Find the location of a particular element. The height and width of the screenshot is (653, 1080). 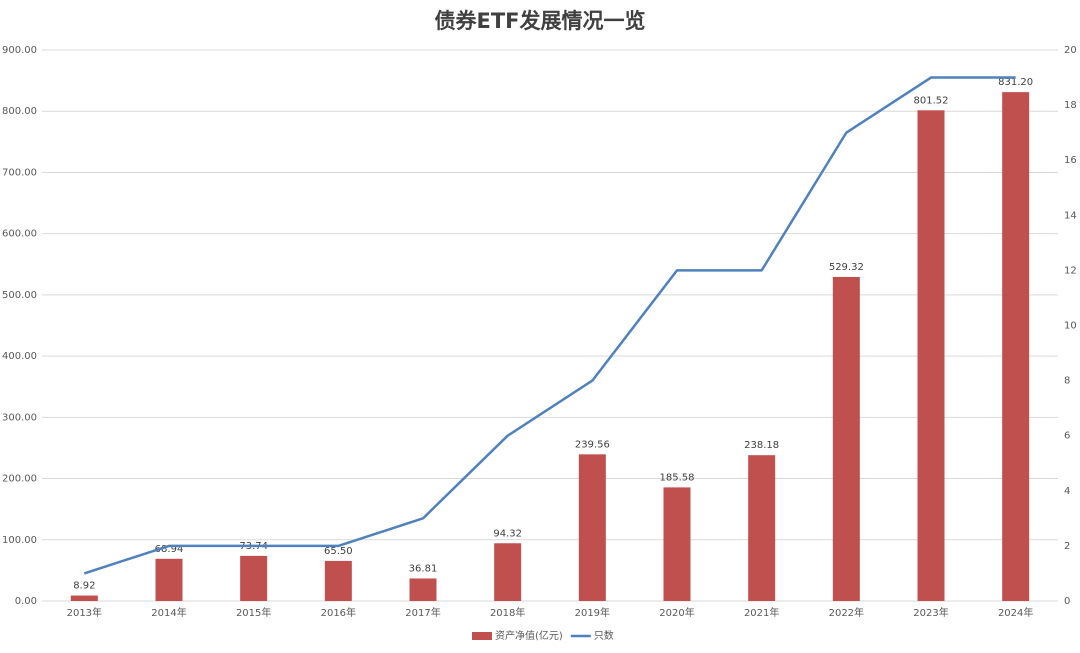

legend-label: 只数 is located at coordinates (604, 635).